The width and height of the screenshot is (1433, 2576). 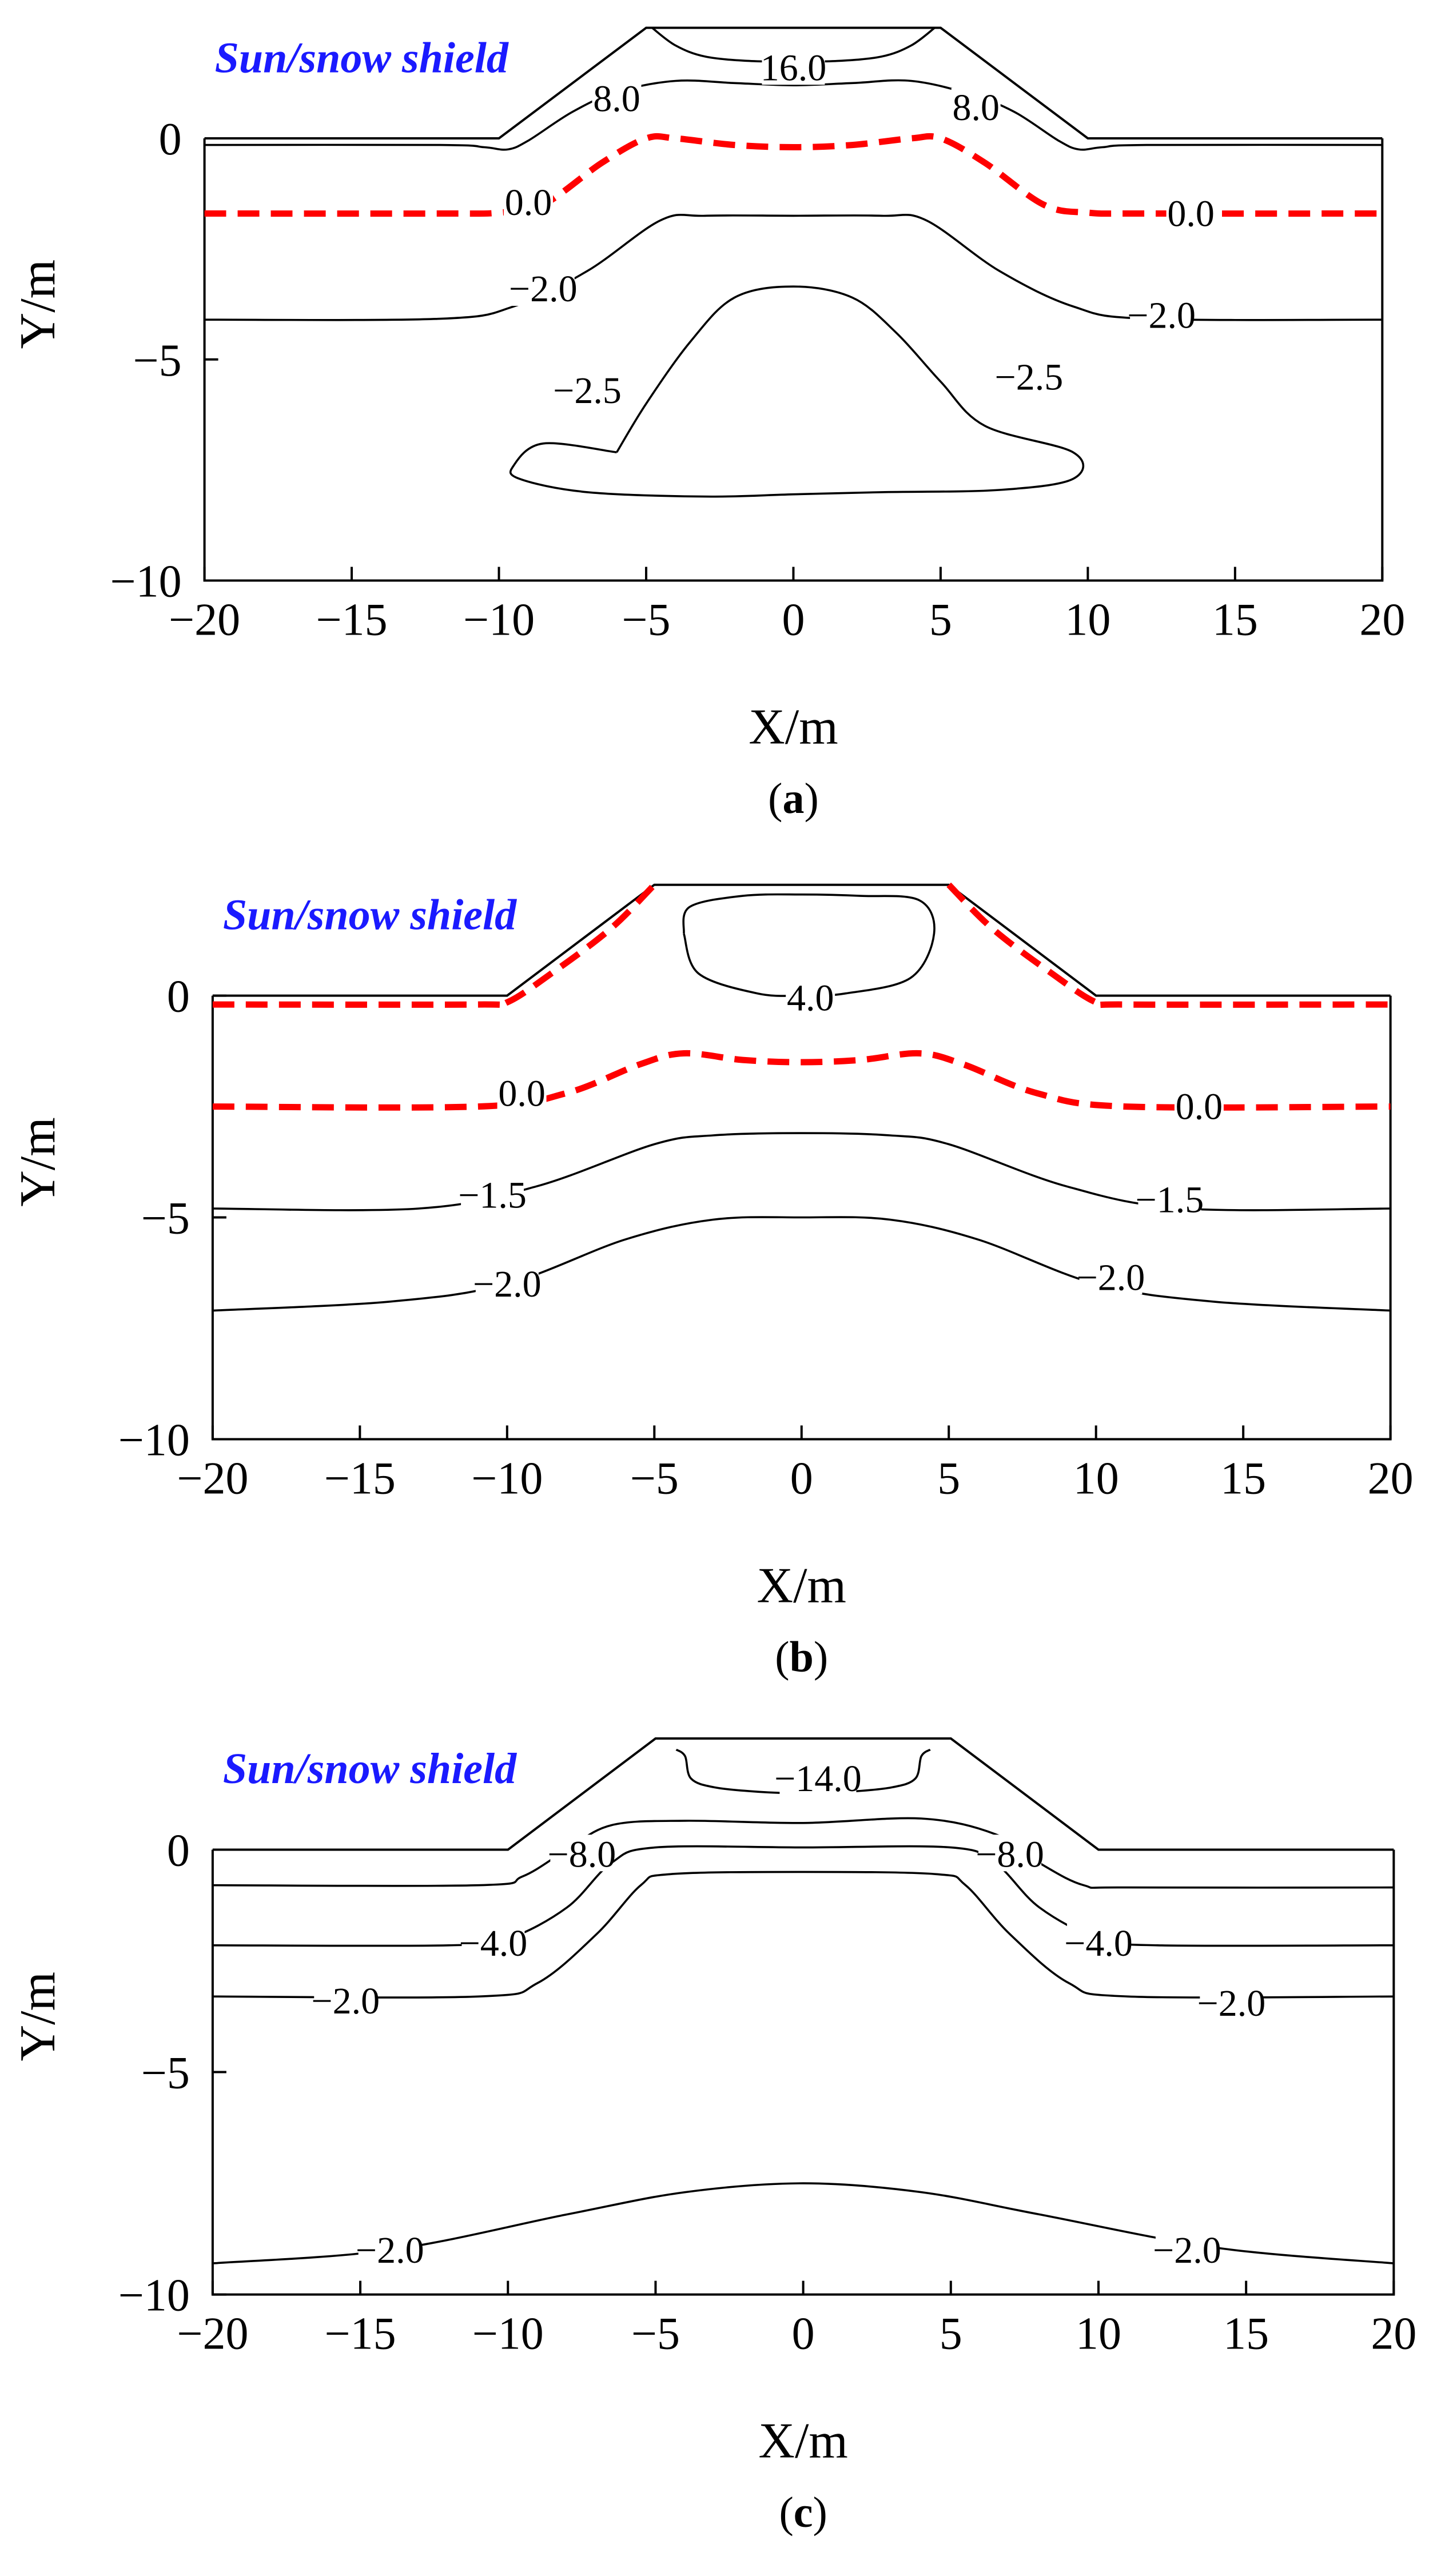 I want to click on panel-caption-letter: c, so click(x=803, y=2513).